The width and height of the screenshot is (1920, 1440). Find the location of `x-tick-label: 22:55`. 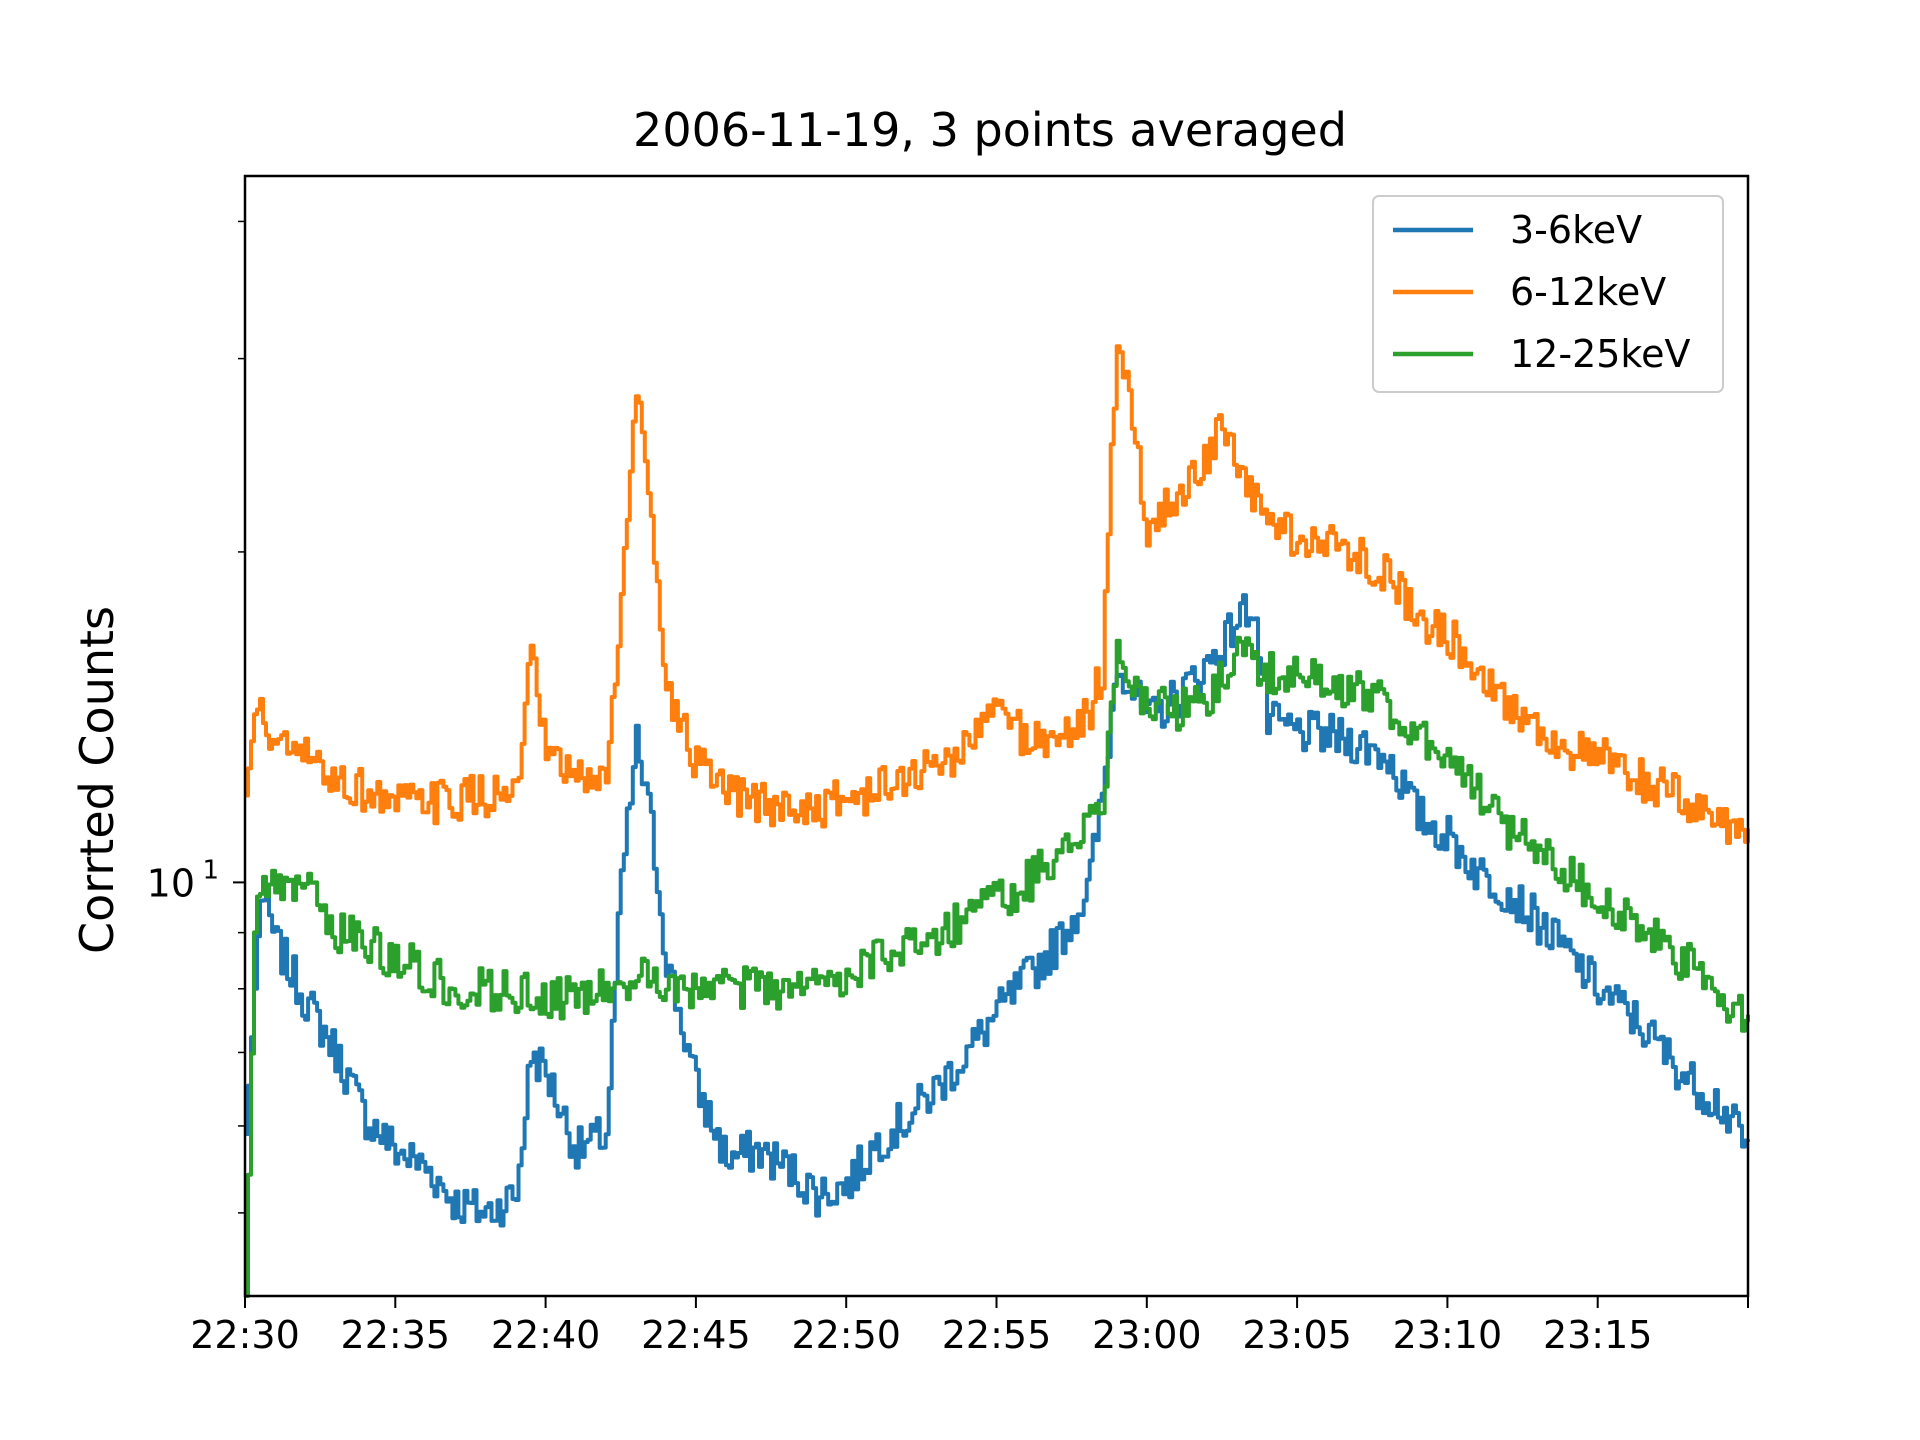

x-tick-label: 22:55 is located at coordinates (997, 1335).